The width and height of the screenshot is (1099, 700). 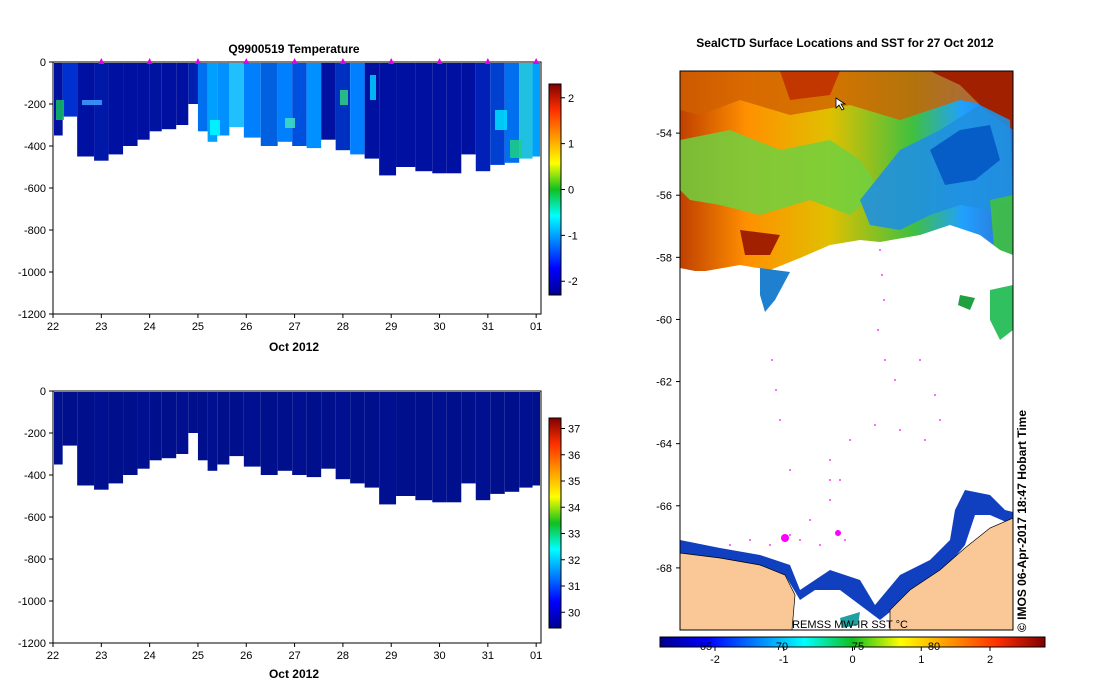 What do you see at coordinates (32, 273) in the screenshot?
I see `temperature-y-tick-label: -1000` at bounding box center [32, 273].